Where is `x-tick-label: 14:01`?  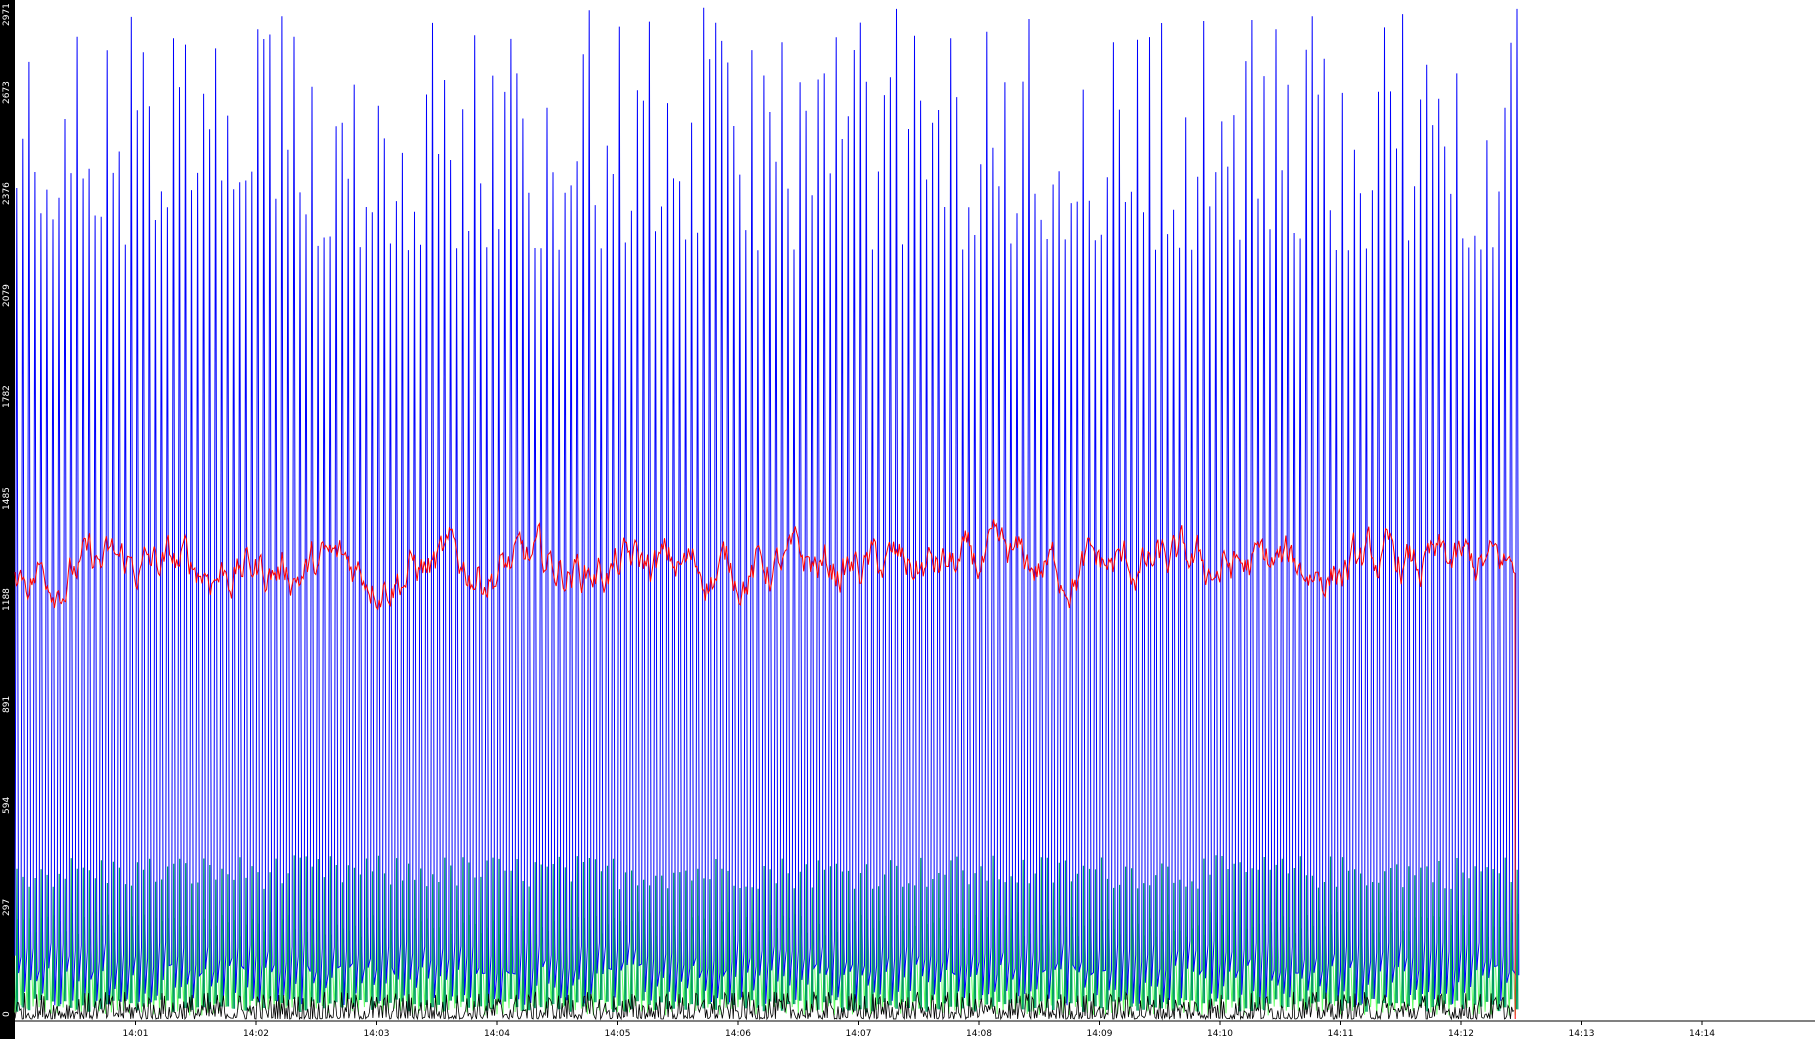 x-tick-label: 14:01 is located at coordinates (136, 1034).